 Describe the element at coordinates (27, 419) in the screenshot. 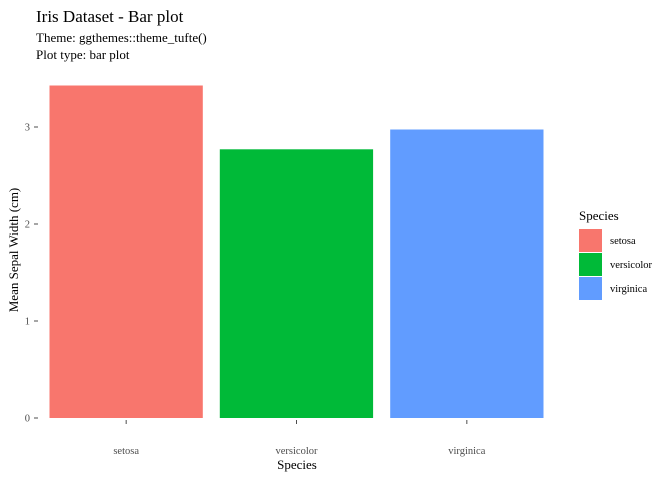

I see `y-tick-label-0: 0` at that location.